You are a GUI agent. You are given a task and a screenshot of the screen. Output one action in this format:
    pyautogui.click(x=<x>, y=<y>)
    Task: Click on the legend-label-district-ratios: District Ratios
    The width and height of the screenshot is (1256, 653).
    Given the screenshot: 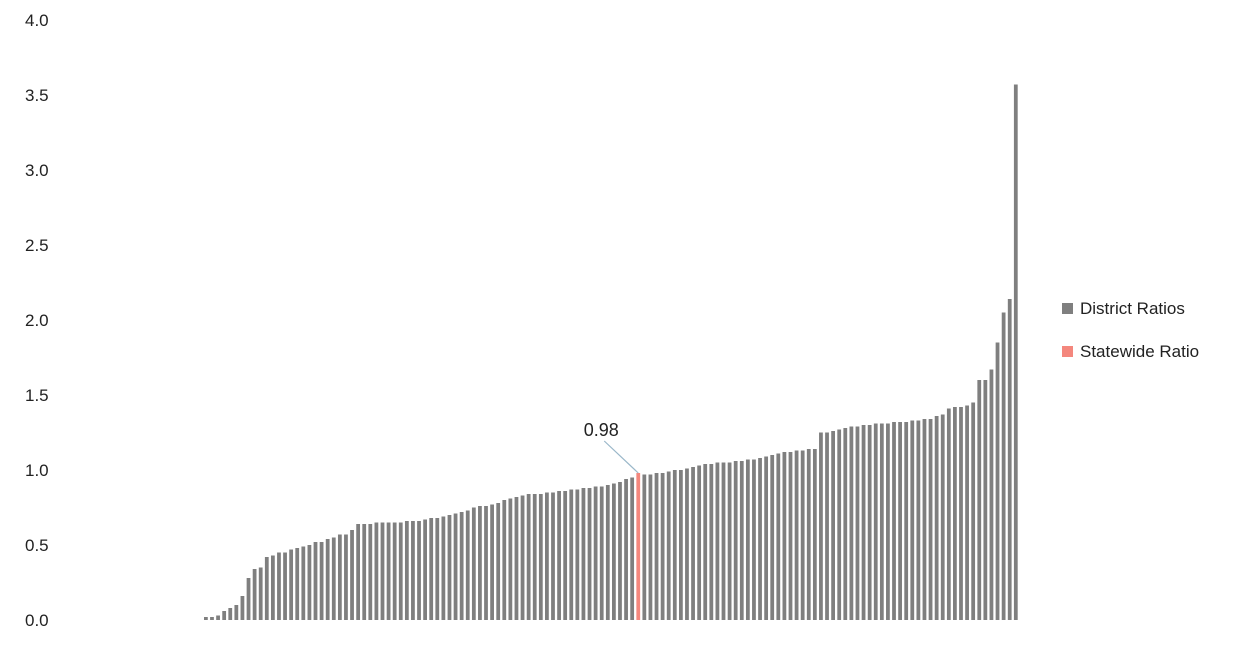 What is the action you would take?
    pyautogui.click(x=1132, y=308)
    